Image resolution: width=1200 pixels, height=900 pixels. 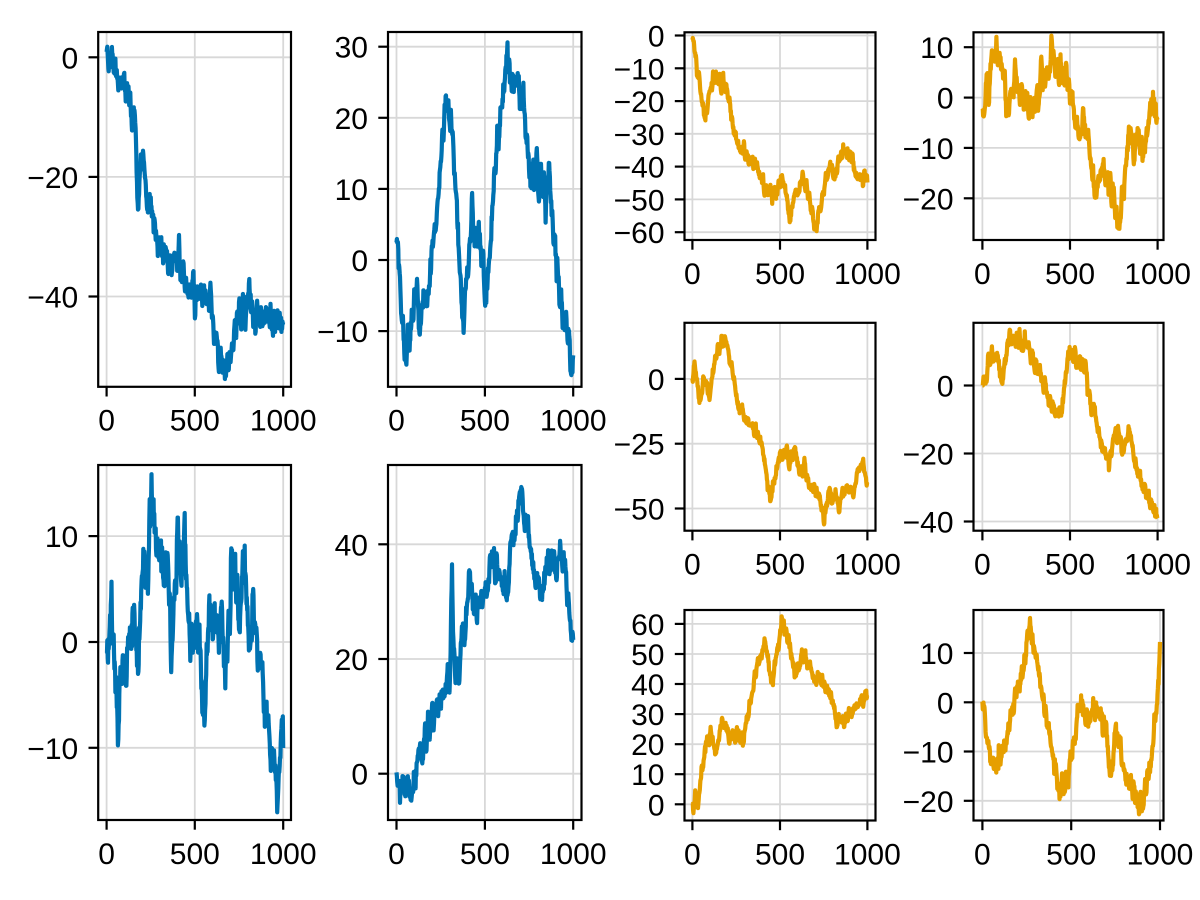 What do you see at coordinates (639, 135) in the screenshot?
I see `svg-text: −30` at bounding box center [639, 135].